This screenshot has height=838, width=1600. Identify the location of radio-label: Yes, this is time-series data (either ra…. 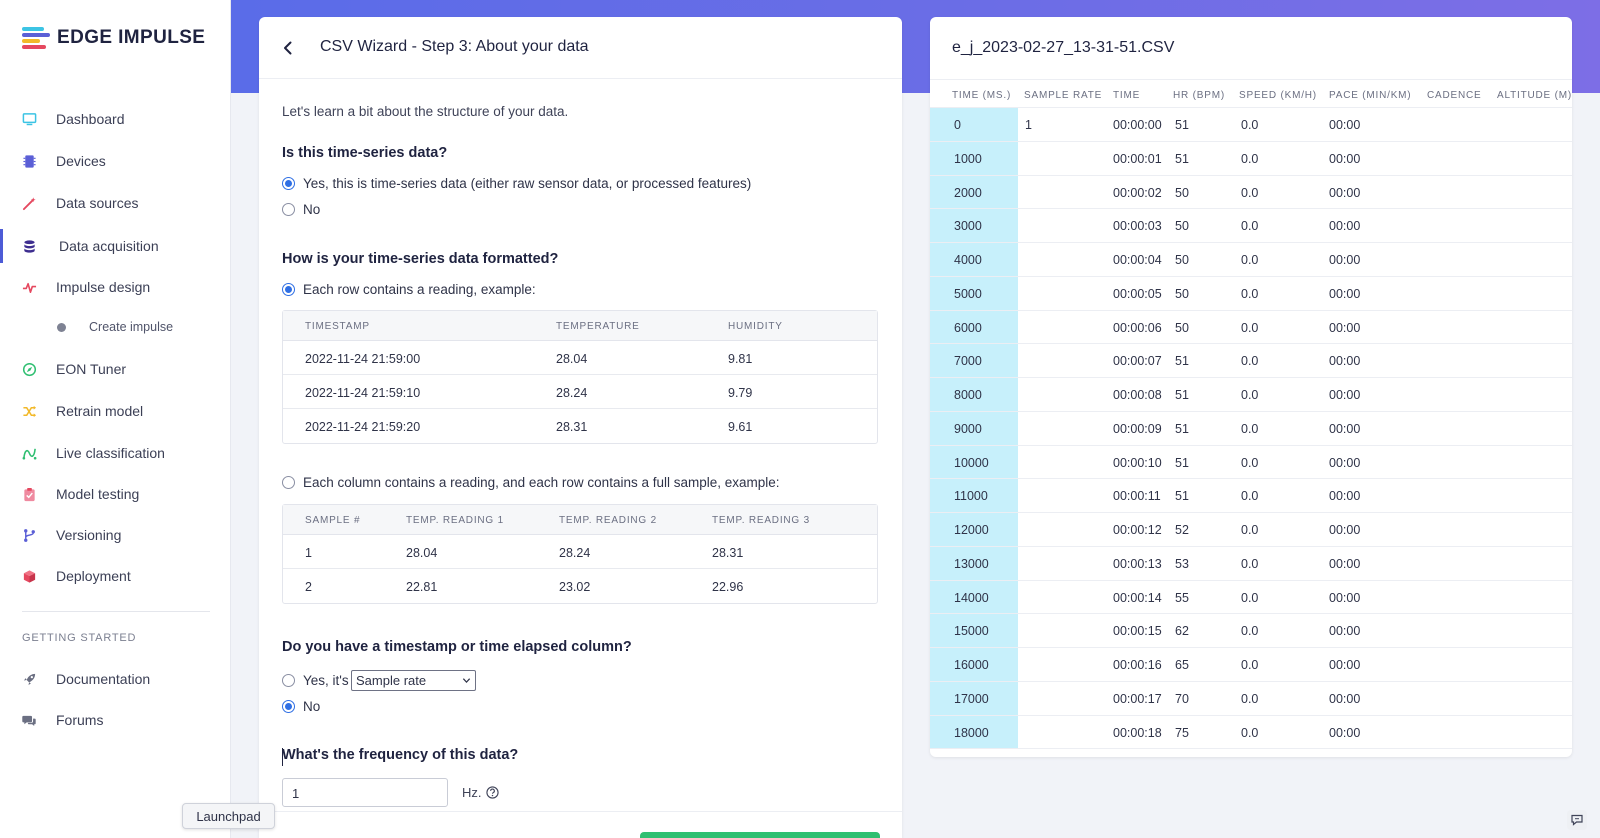
(527, 183).